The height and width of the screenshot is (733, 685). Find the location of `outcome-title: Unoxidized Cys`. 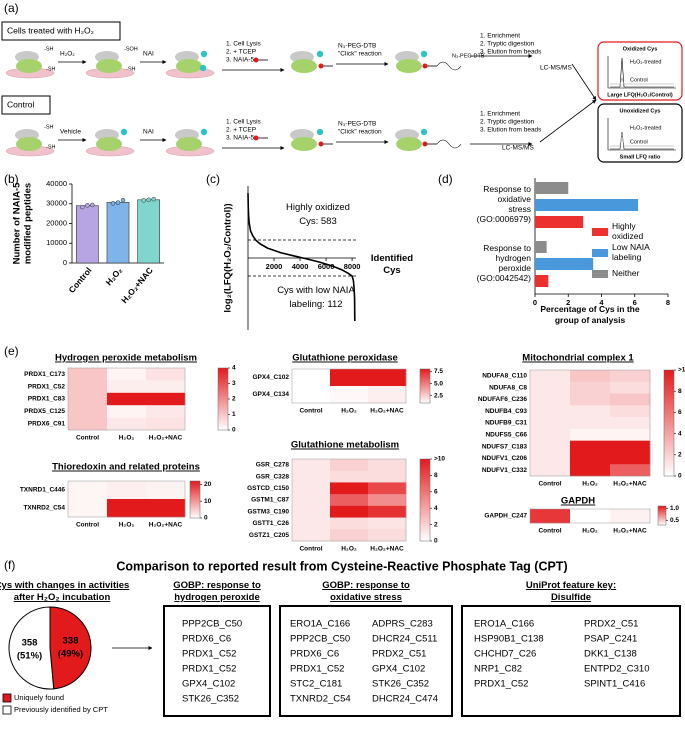

outcome-title: Unoxidized Cys is located at coordinates (640, 111).